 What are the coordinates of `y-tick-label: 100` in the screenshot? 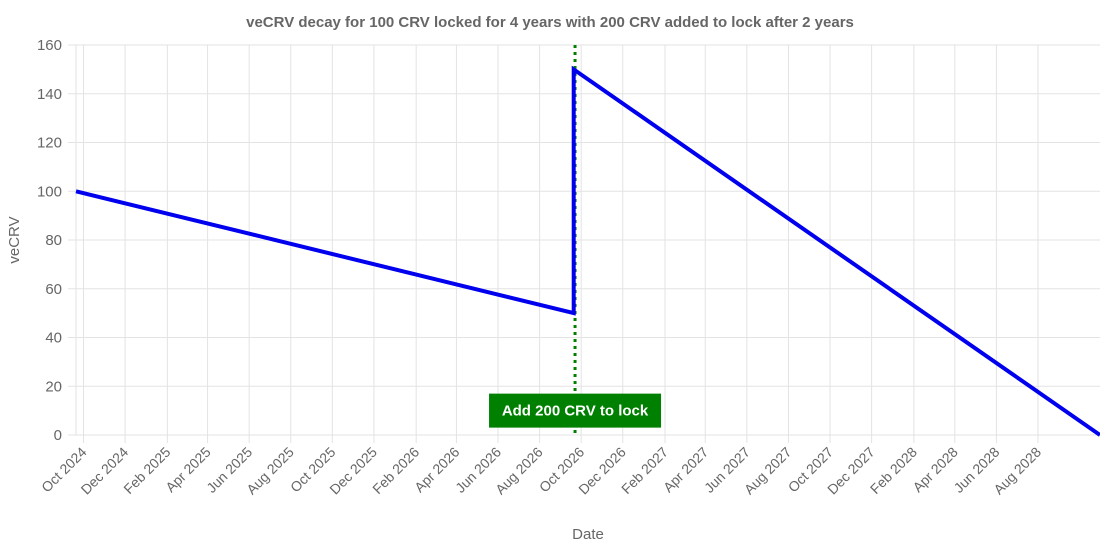 It's located at (49, 191).